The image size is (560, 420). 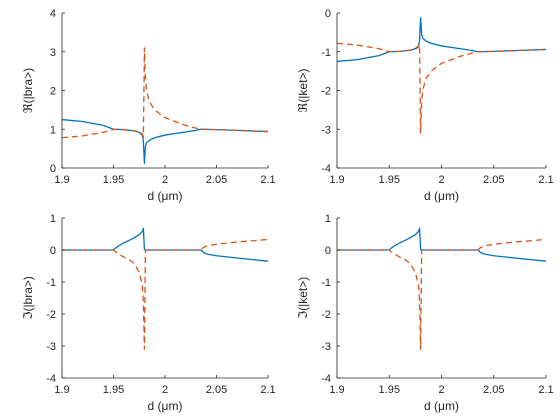 I want to click on y-tick-label: 3, so click(x=53, y=53).